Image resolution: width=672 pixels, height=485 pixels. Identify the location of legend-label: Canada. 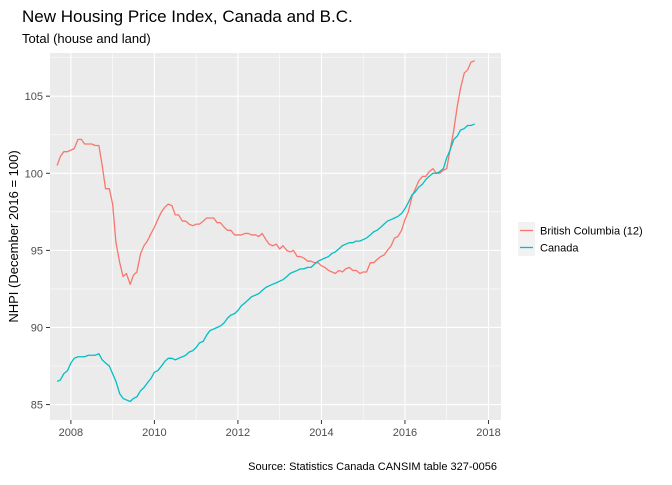
(559, 249).